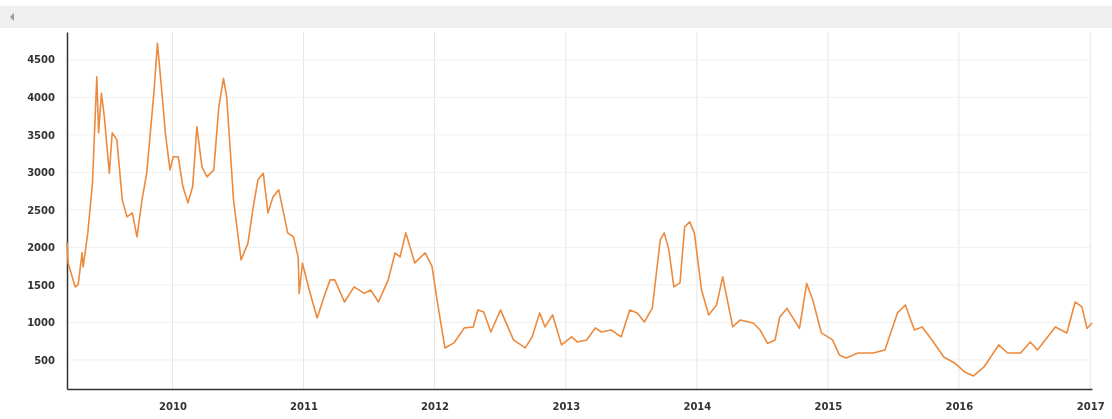 The height and width of the screenshot is (419, 1112). I want to click on y-tick-label: 4000, so click(41, 97).